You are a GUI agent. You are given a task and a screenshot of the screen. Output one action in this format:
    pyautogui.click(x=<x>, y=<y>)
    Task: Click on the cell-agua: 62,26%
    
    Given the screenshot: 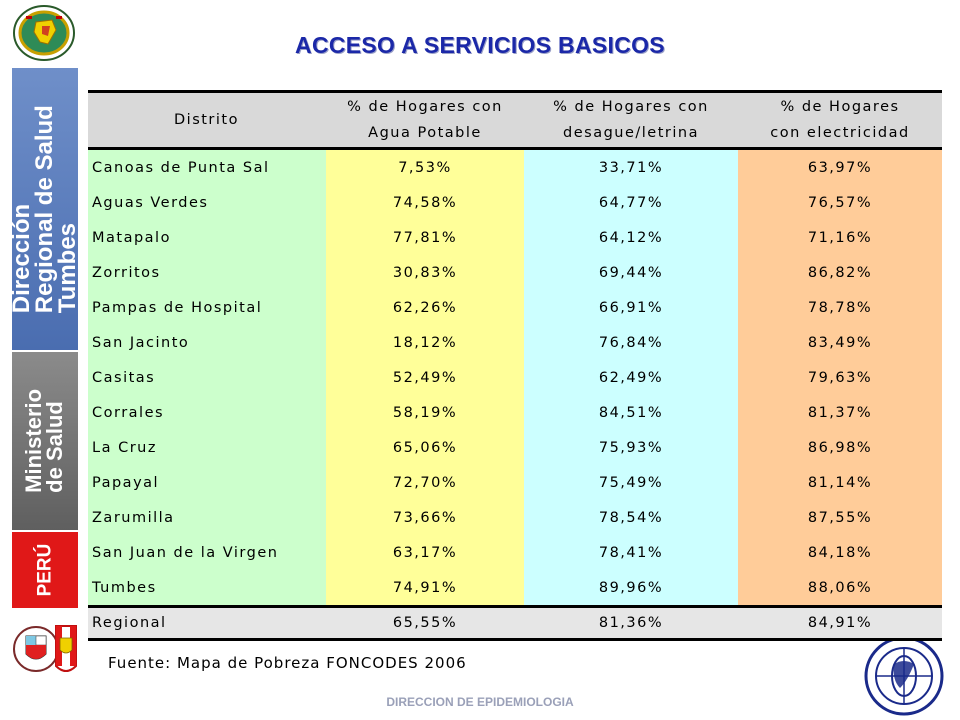 What is the action you would take?
    pyautogui.click(x=425, y=307)
    